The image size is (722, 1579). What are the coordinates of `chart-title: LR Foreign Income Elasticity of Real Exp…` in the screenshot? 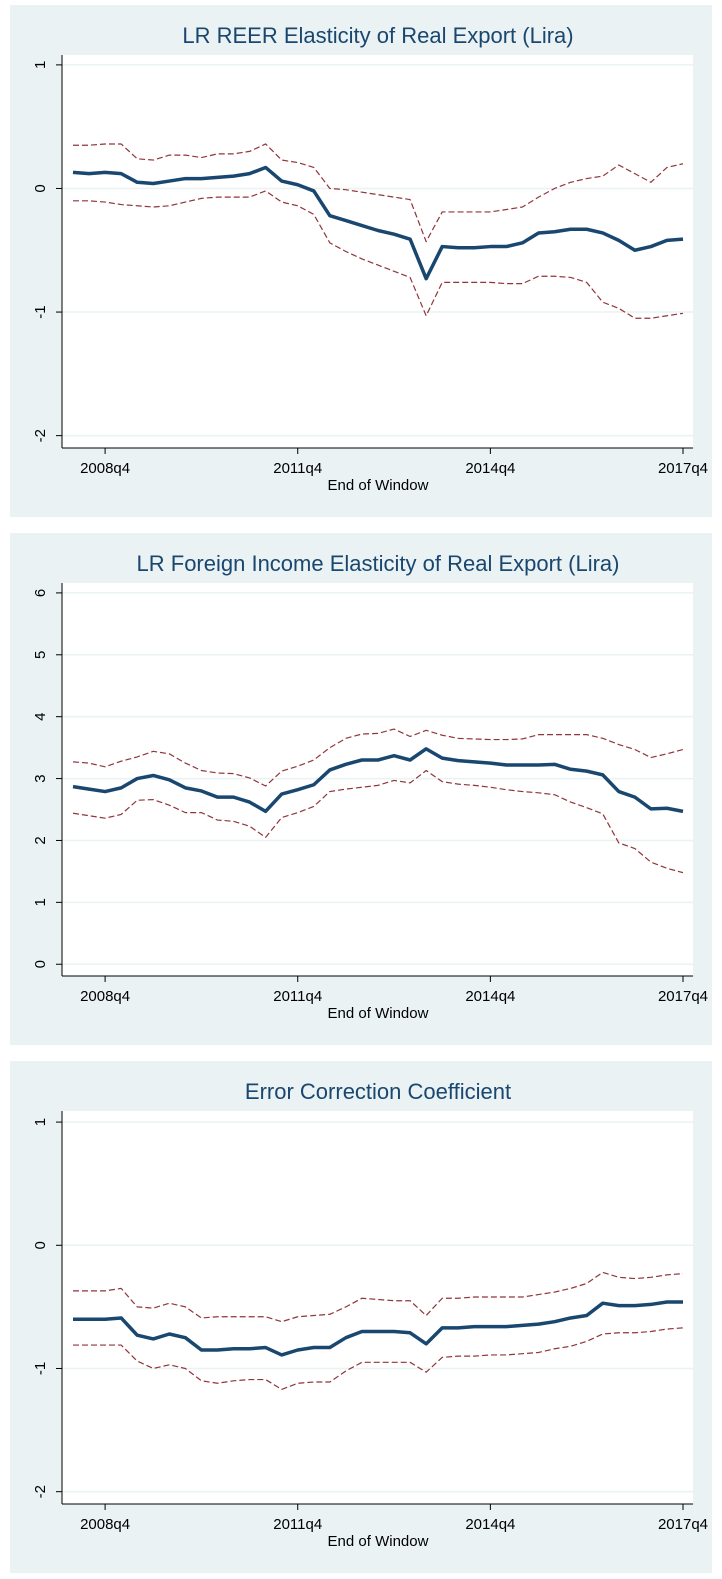 It's located at (378, 563).